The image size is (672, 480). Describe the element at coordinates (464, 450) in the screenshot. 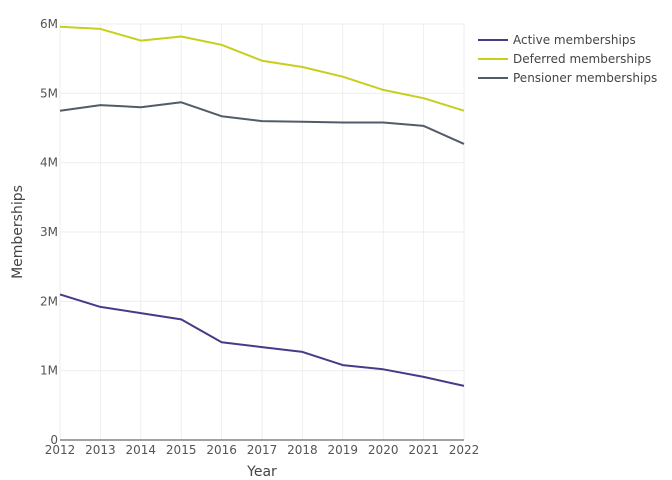

I see `x-tick-label: 2022` at that location.